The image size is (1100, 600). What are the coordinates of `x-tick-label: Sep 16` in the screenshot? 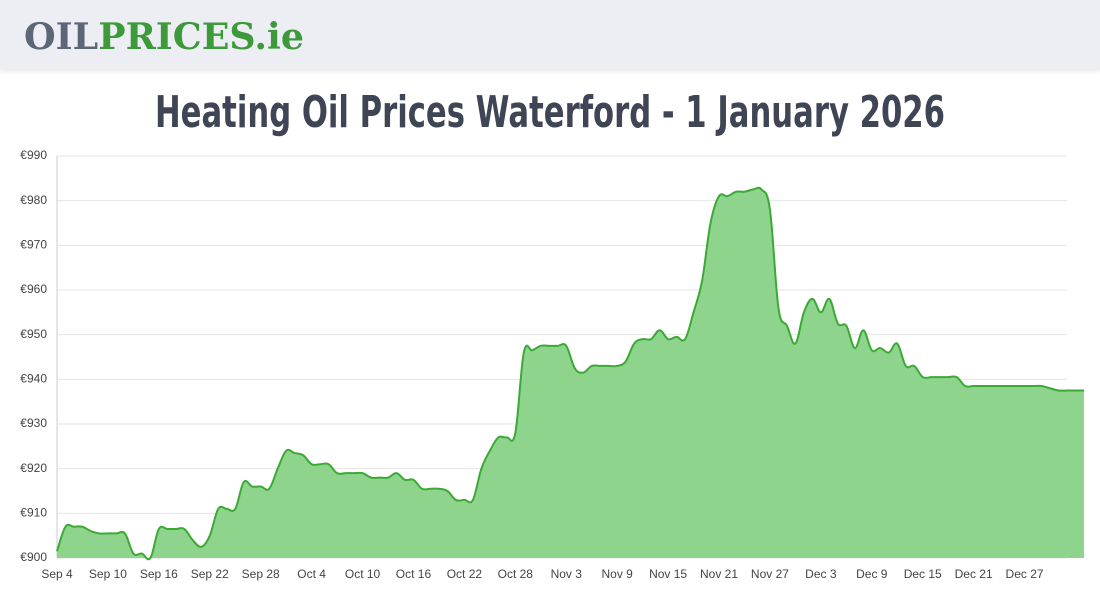 It's located at (159, 574).